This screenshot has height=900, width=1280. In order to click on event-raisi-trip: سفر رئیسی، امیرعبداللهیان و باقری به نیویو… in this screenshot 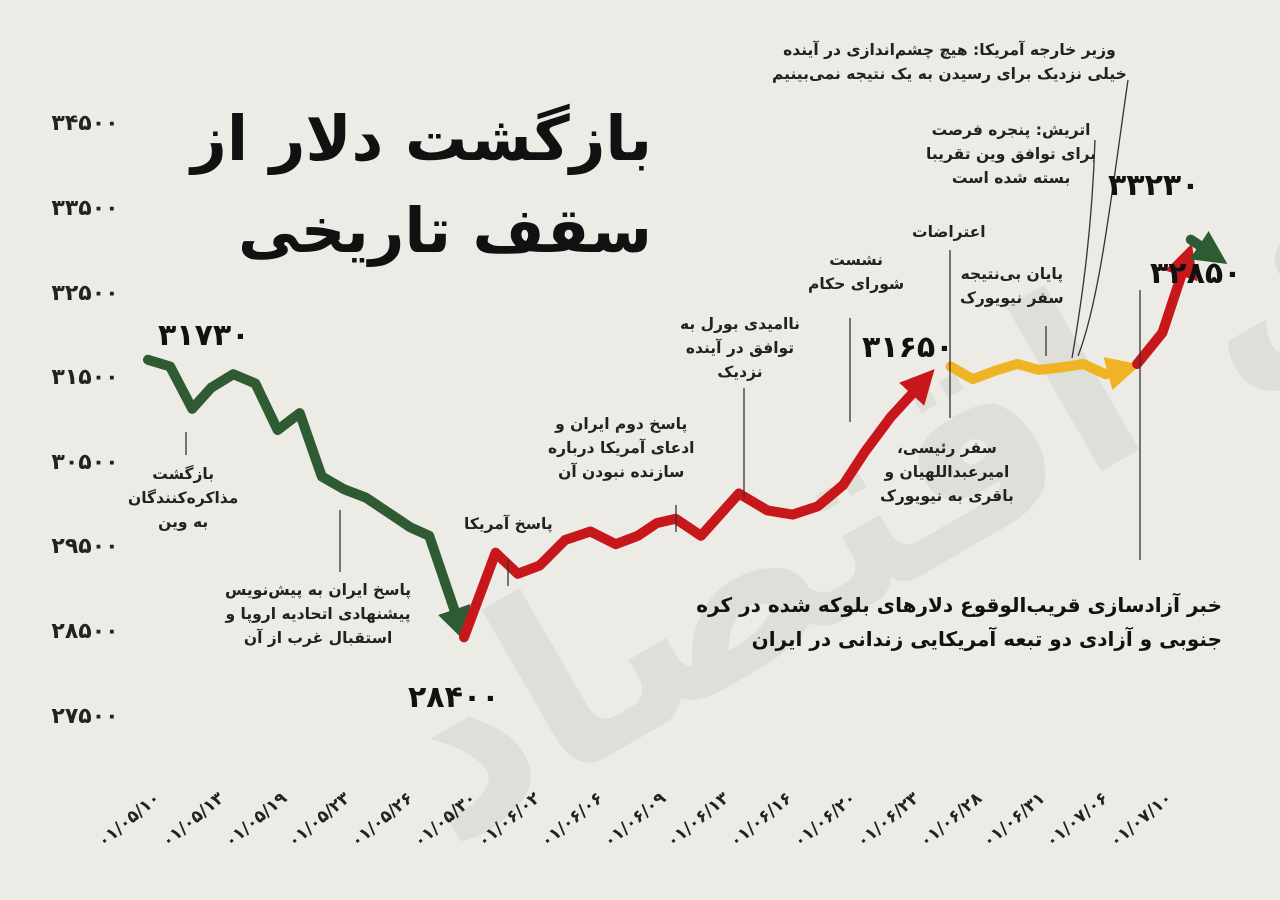, I will do `click(947, 472)`.